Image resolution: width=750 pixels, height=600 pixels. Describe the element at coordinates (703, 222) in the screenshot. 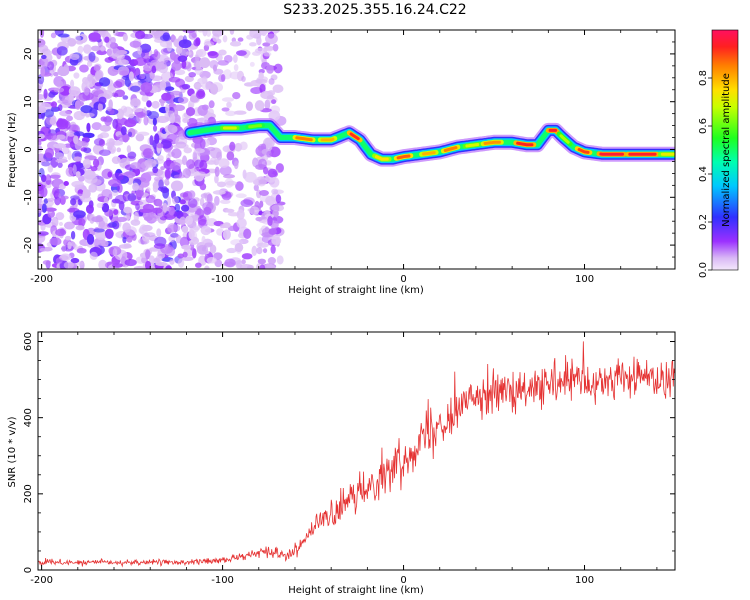

I see `colorbar-tick-label: 0.2` at that location.